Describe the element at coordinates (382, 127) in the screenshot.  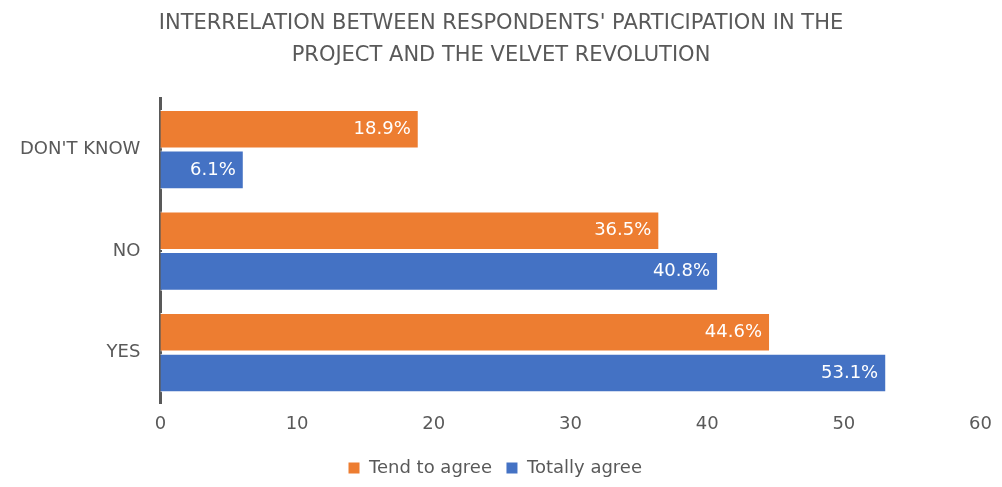
I see `data-label: 18.9%` at that location.